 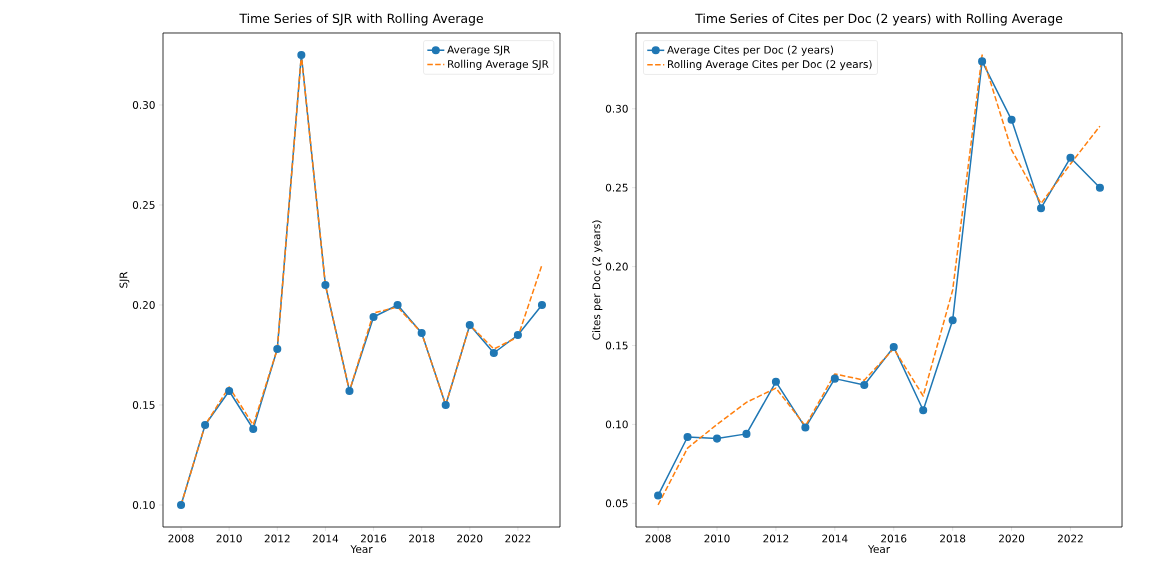 I want to click on legend-label: Rolling Average Cites per Doc (2 years), so click(x=770, y=65).